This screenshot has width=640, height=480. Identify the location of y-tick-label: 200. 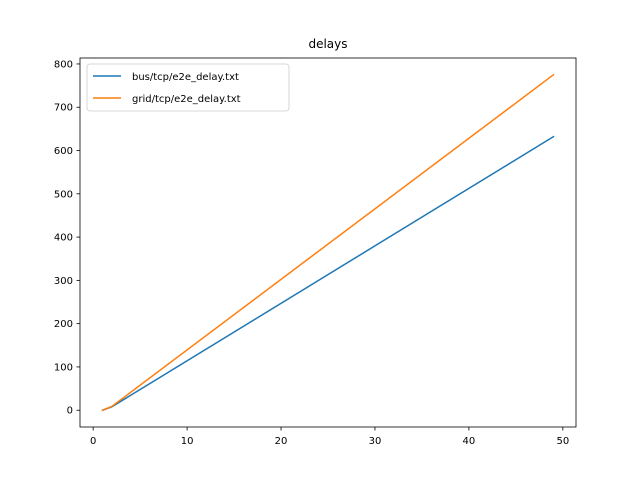
(63, 324).